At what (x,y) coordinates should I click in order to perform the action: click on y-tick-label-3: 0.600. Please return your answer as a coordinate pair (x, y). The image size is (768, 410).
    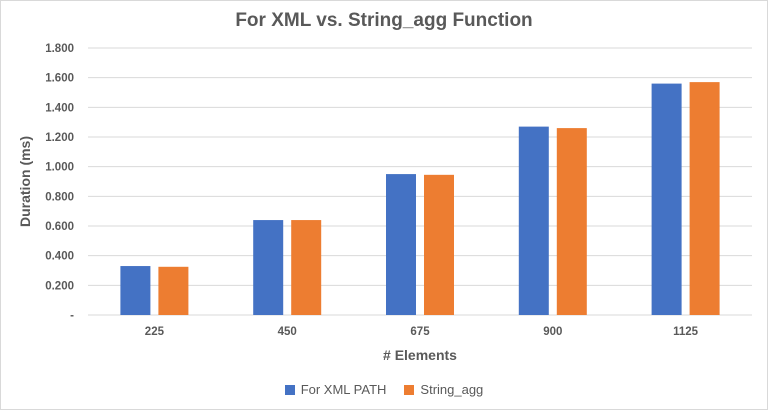
    Looking at the image, I should click on (59, 227).